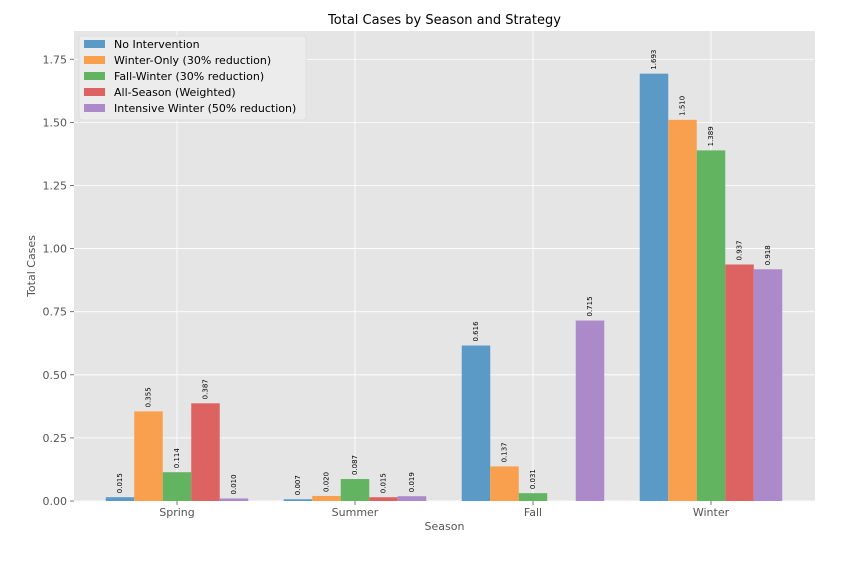 The height and width of the screenshot is (565, 848). I want to click on y-axis-label: Total Cases, so click(31, 266).